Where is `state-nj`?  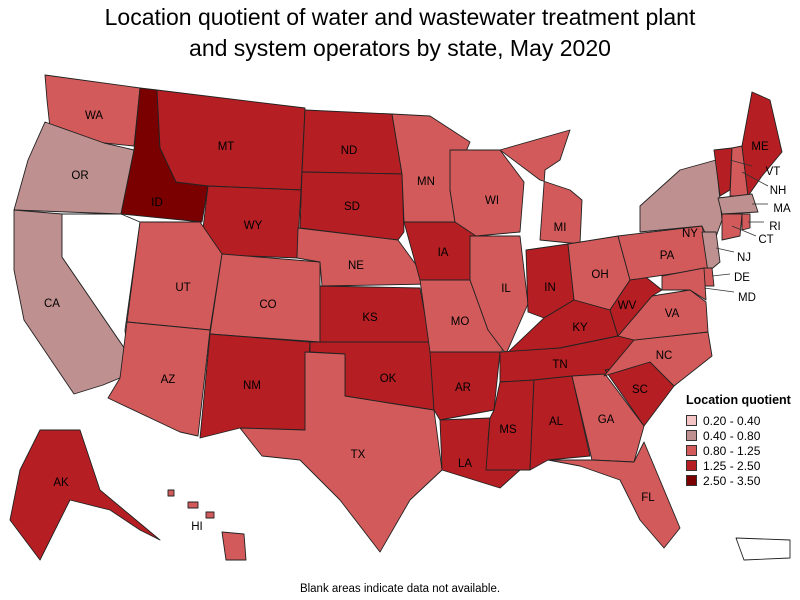
state-nj is located at coordinates (711, 252).